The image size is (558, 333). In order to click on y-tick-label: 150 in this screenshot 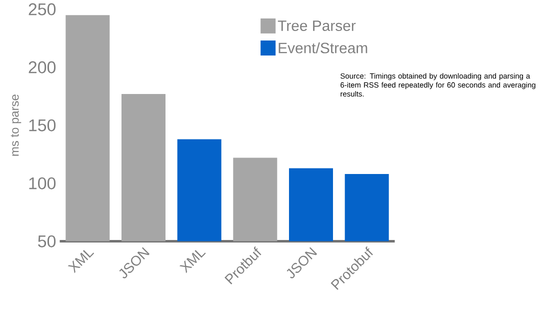, I will do `click(42, 125)`.